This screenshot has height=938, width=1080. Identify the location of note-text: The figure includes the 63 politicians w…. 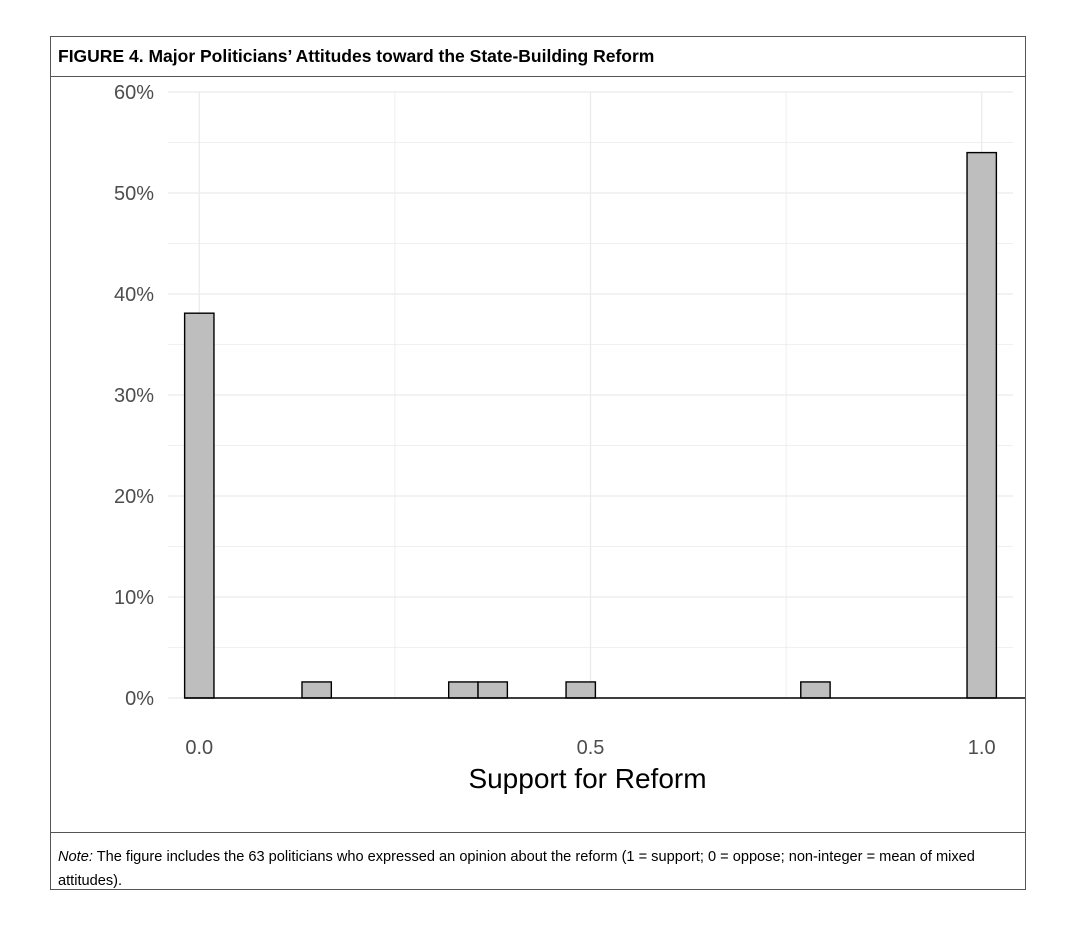
(516, 869).